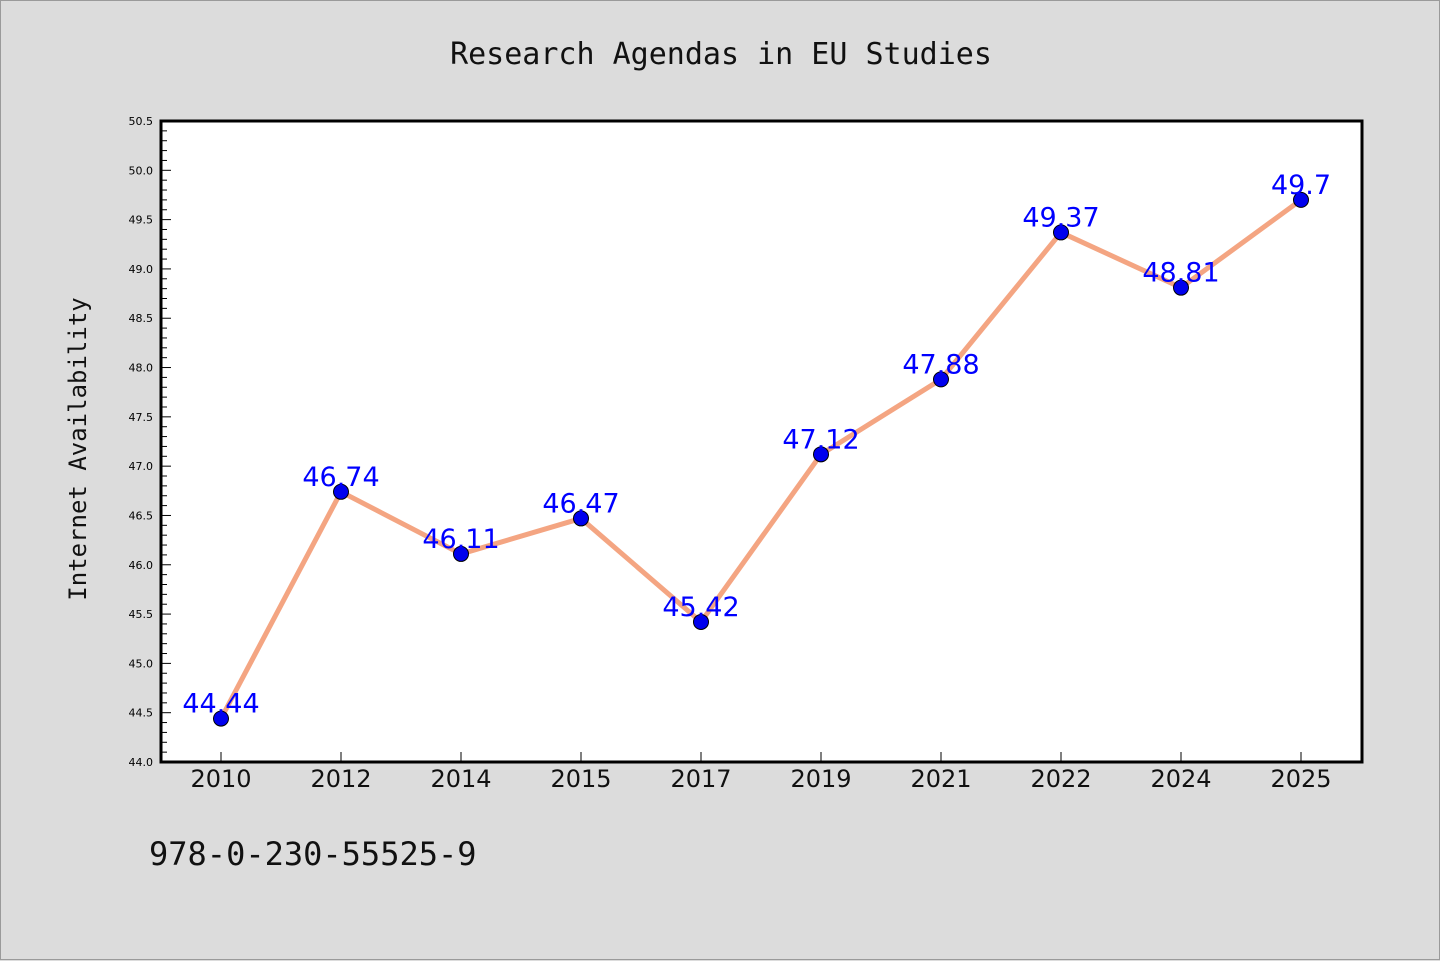  I want to click on x-tick-label: 2012, so click(340, 779).